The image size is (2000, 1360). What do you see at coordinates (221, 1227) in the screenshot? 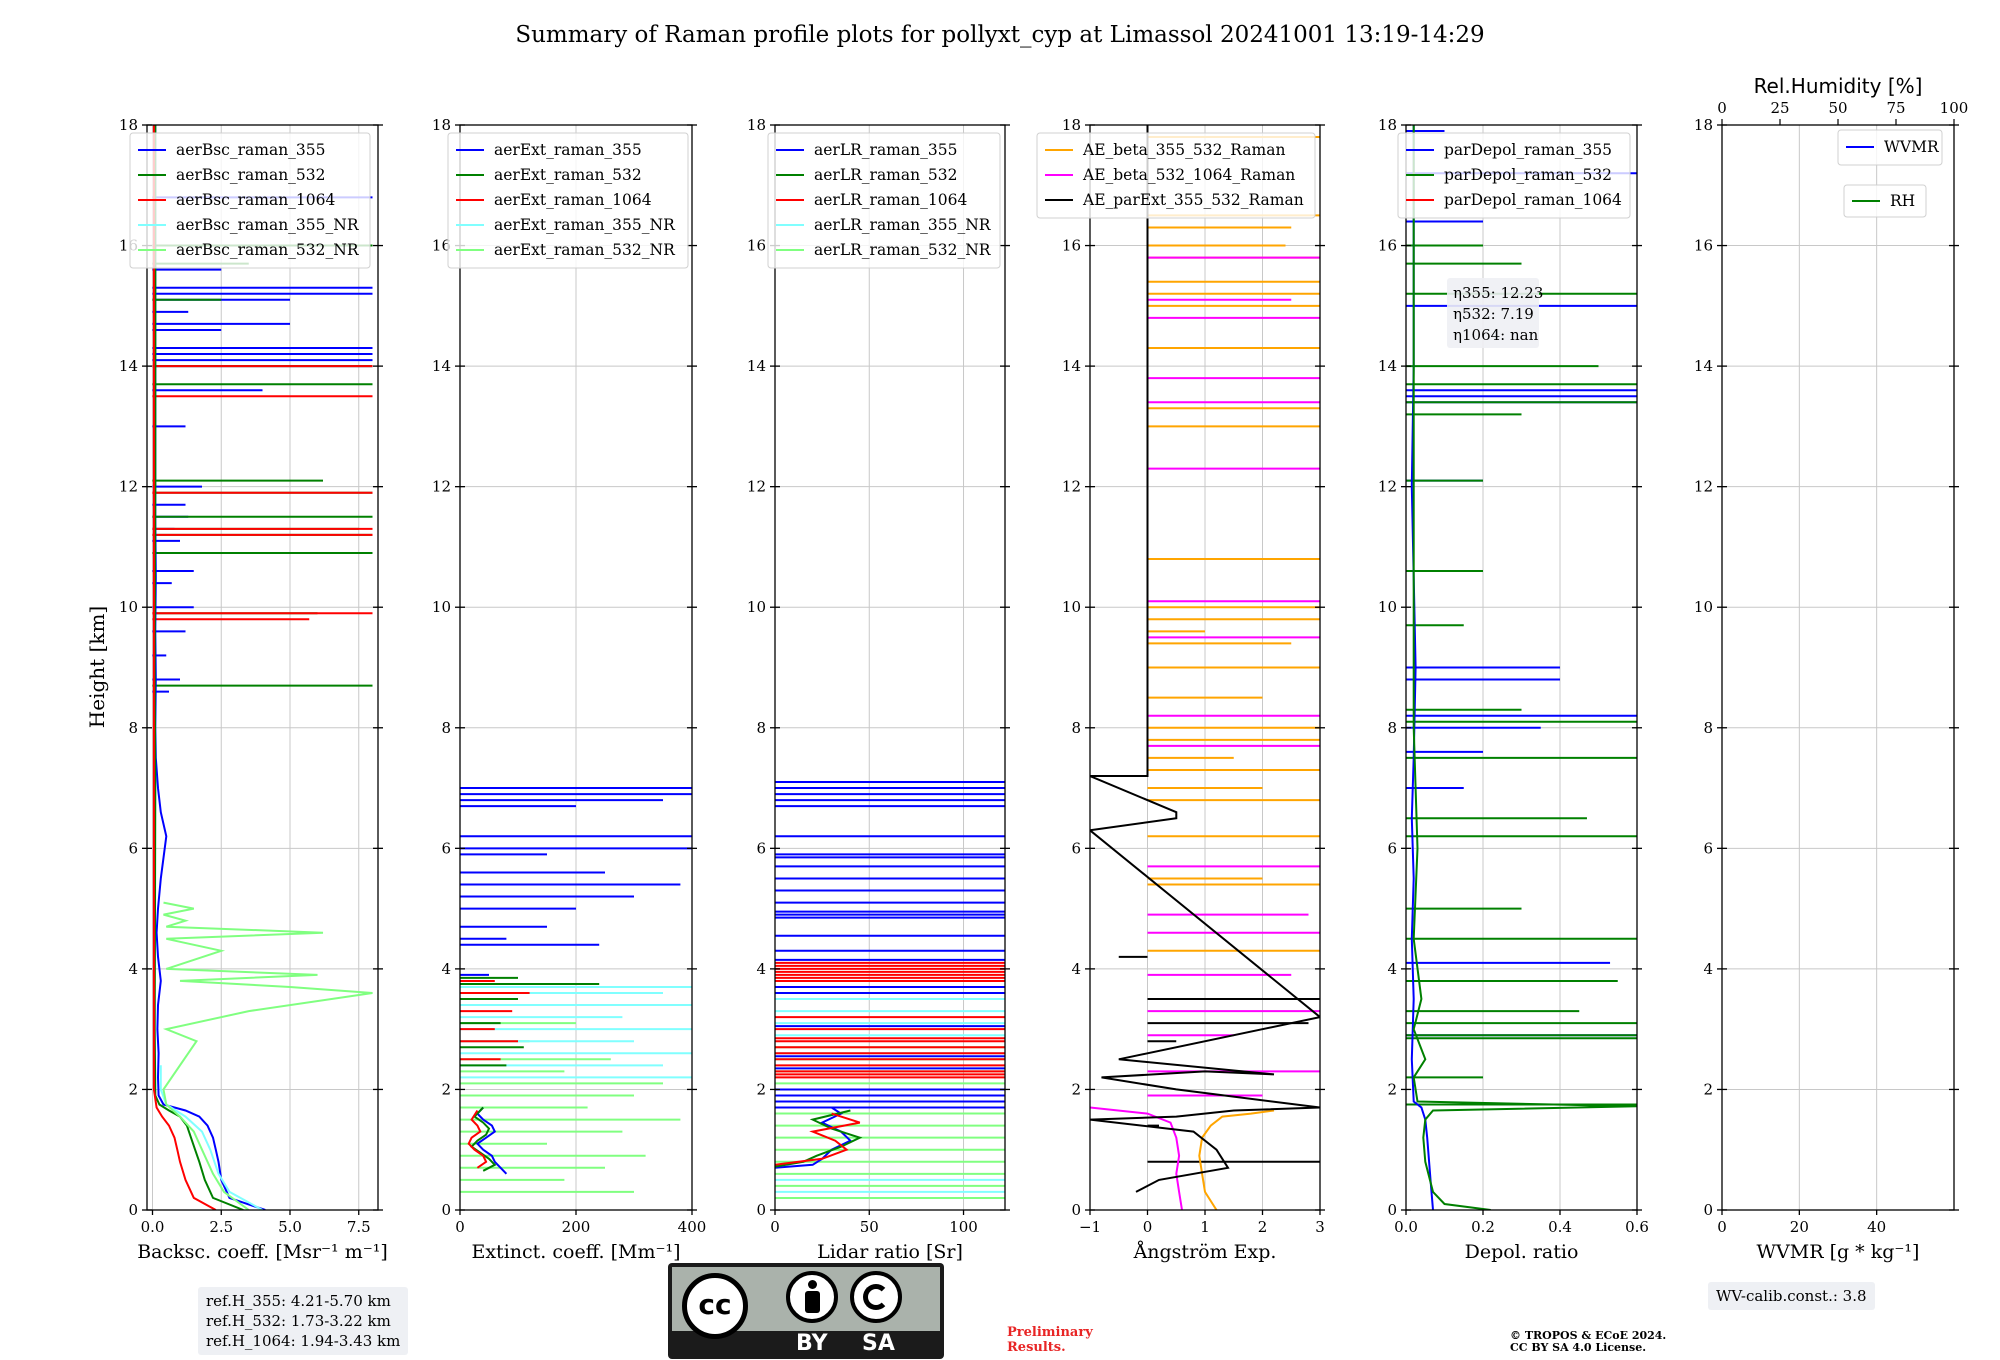
I see `x-tick-label: 2.5` at bounding box center [221, 1227].